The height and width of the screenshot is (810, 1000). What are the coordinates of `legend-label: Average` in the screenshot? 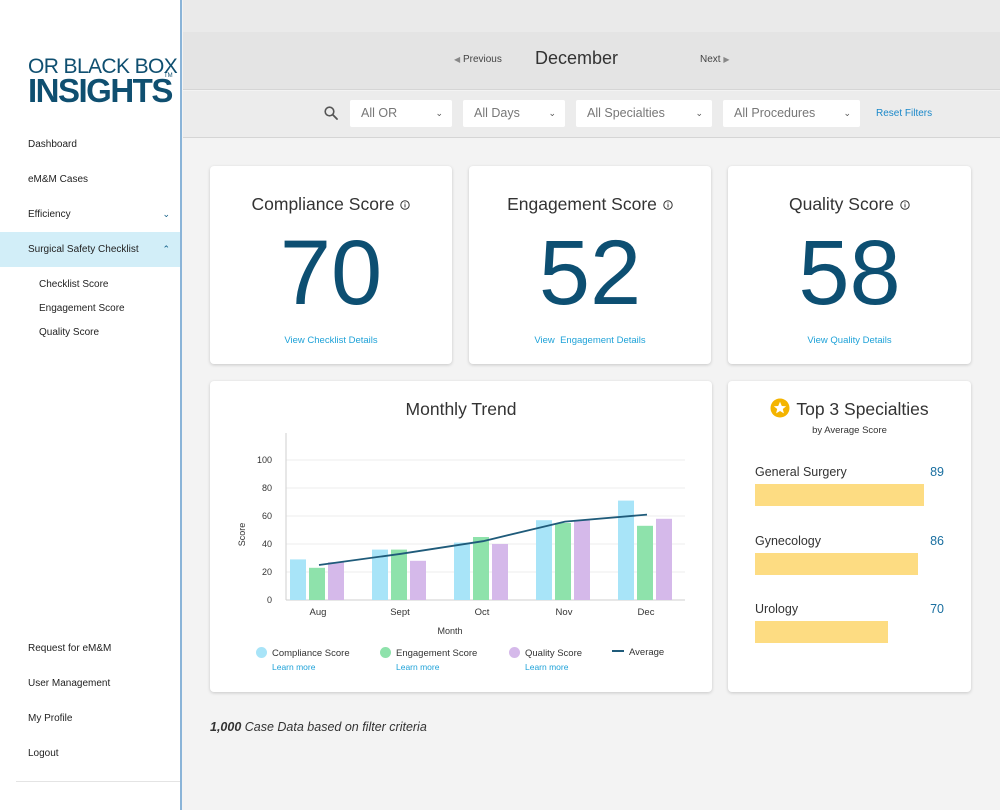 It's located at (647, 652).